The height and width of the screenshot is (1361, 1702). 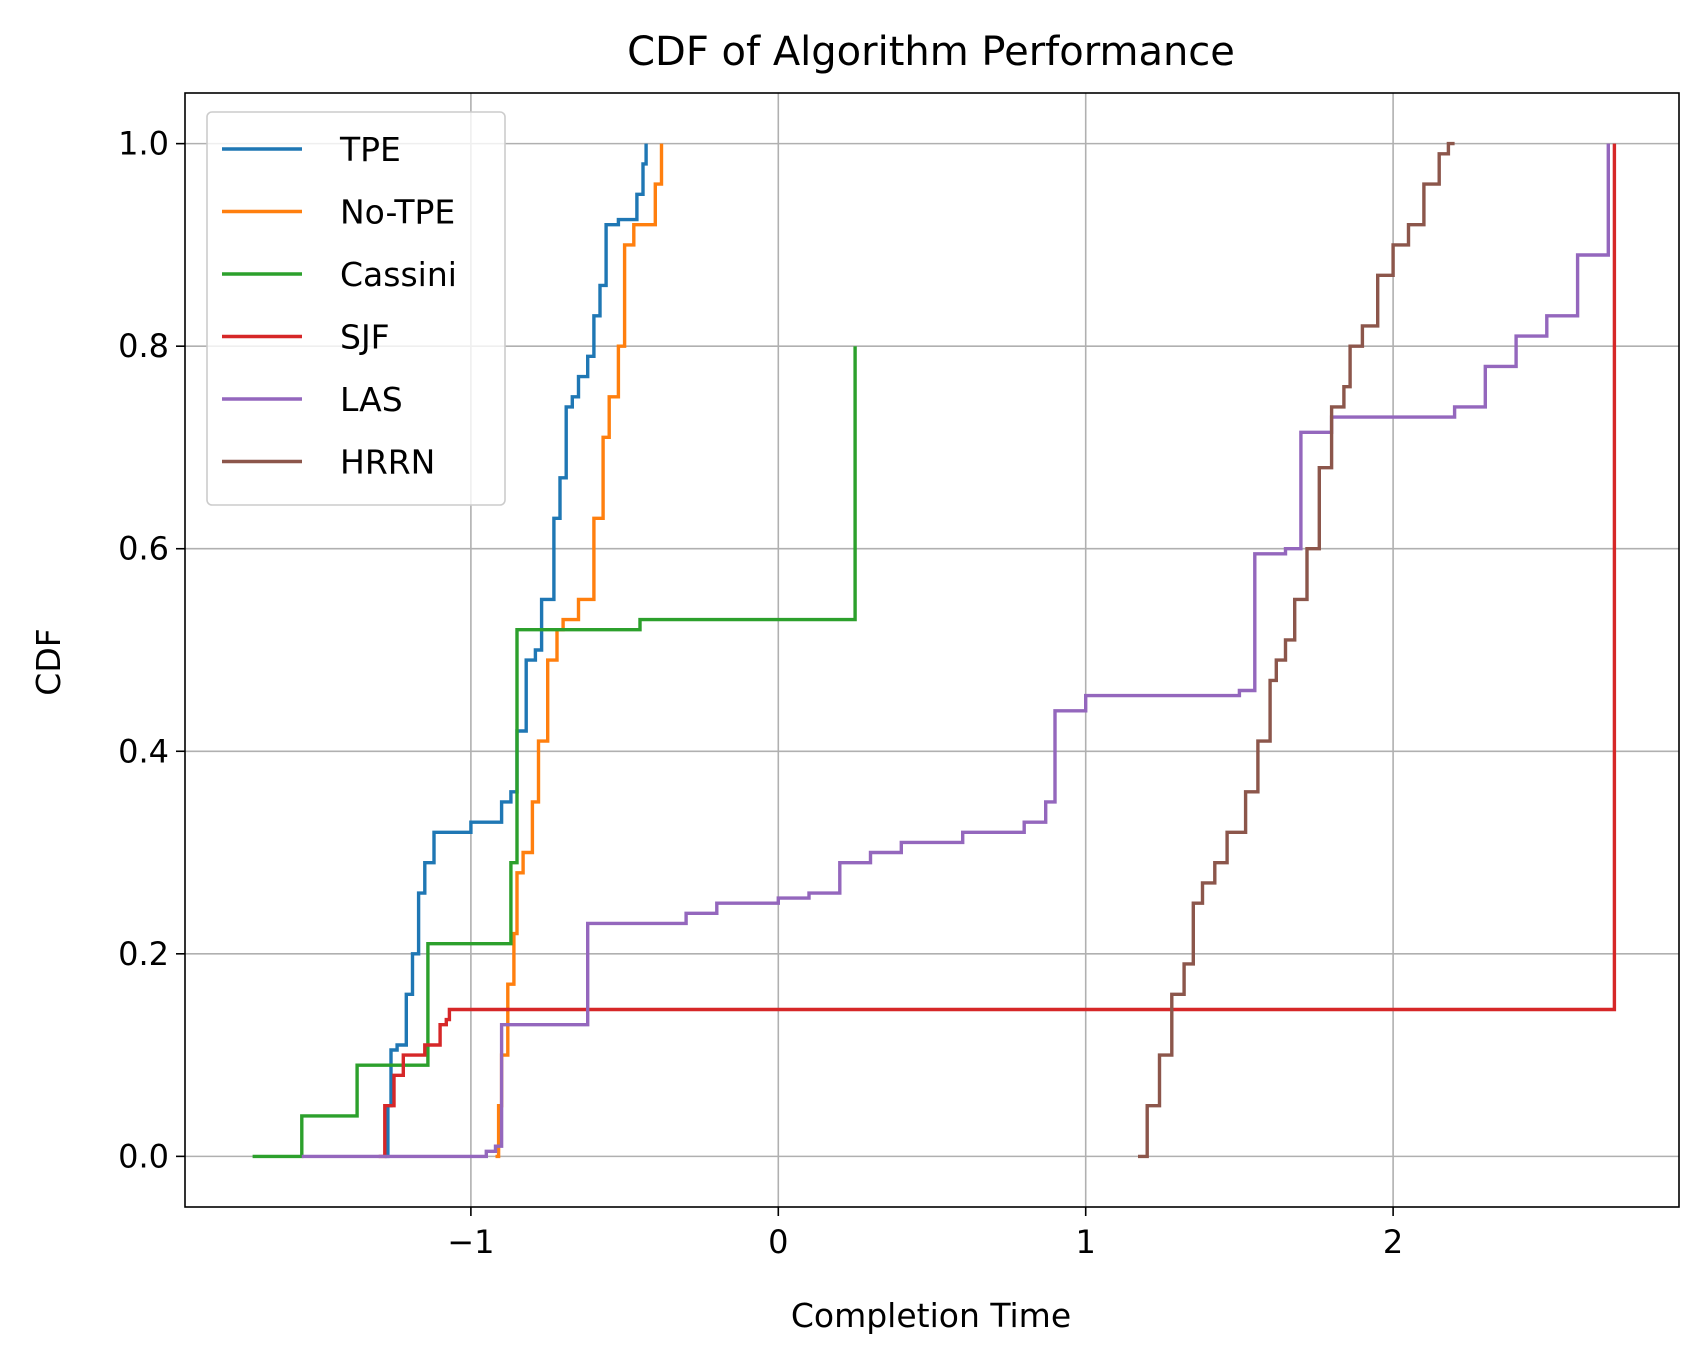 I want to click on y-tick-label: 0.8, so click(x=143, y=346).